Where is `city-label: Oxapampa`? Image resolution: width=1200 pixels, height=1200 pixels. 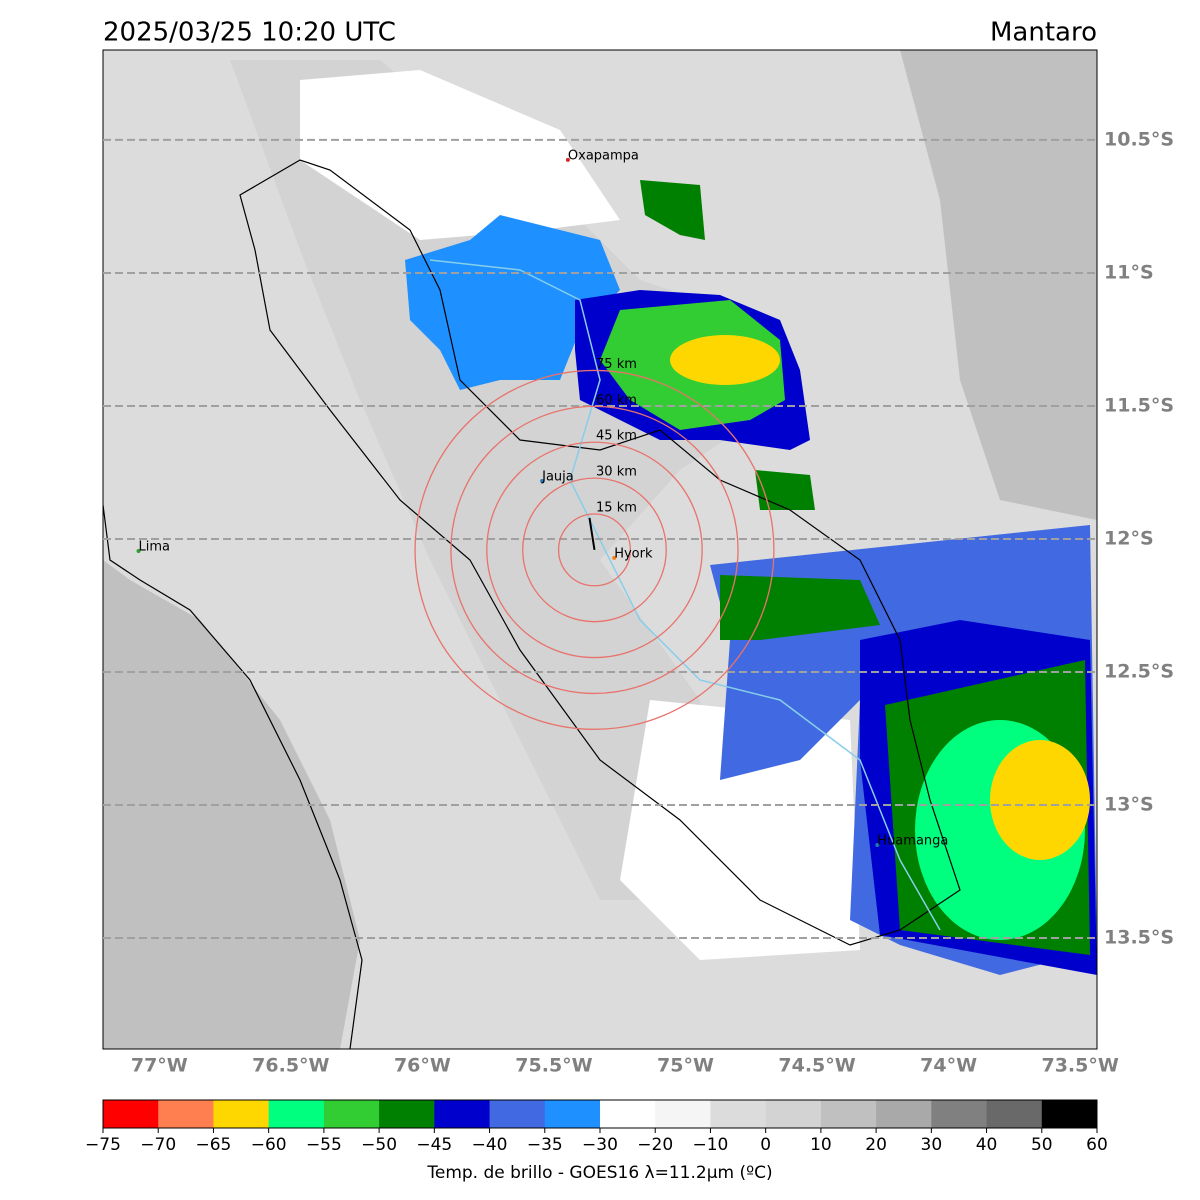
city-label: Oxapampa is located at coordinates (603, 155).